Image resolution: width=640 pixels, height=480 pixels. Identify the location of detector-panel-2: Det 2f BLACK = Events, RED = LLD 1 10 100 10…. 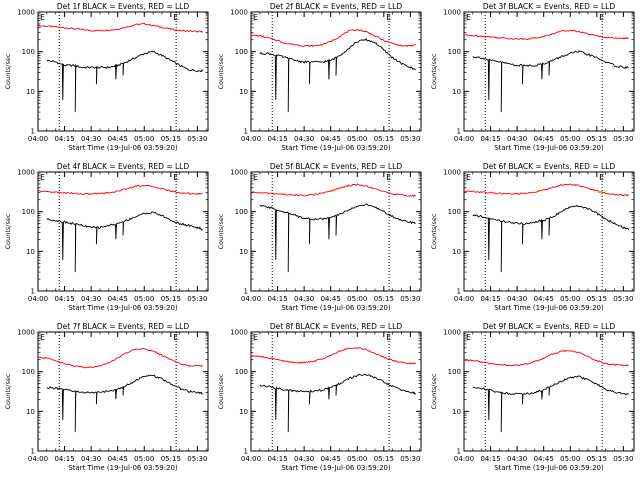
(319, 77).